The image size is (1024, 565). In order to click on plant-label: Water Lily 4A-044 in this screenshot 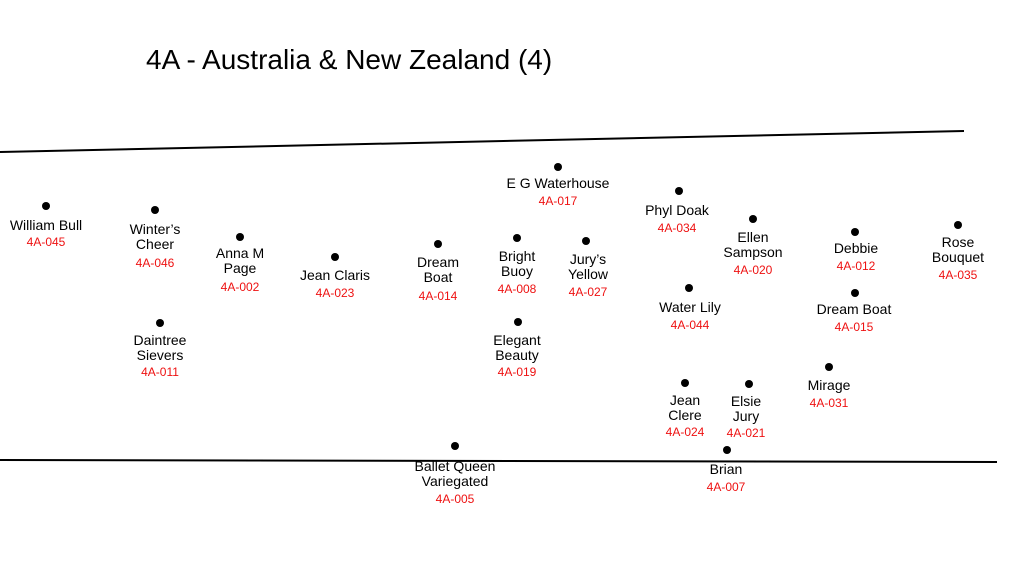, I will do `click(690, 316)`.